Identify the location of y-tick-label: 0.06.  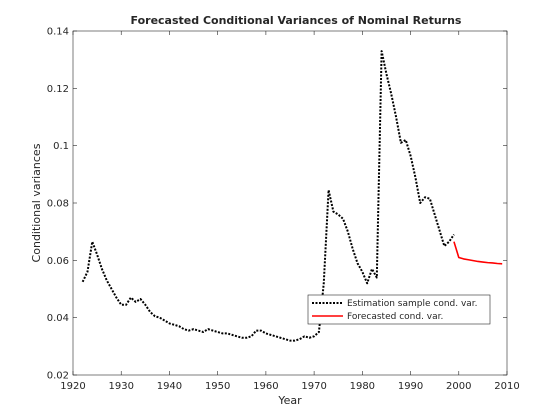
(58, 261).